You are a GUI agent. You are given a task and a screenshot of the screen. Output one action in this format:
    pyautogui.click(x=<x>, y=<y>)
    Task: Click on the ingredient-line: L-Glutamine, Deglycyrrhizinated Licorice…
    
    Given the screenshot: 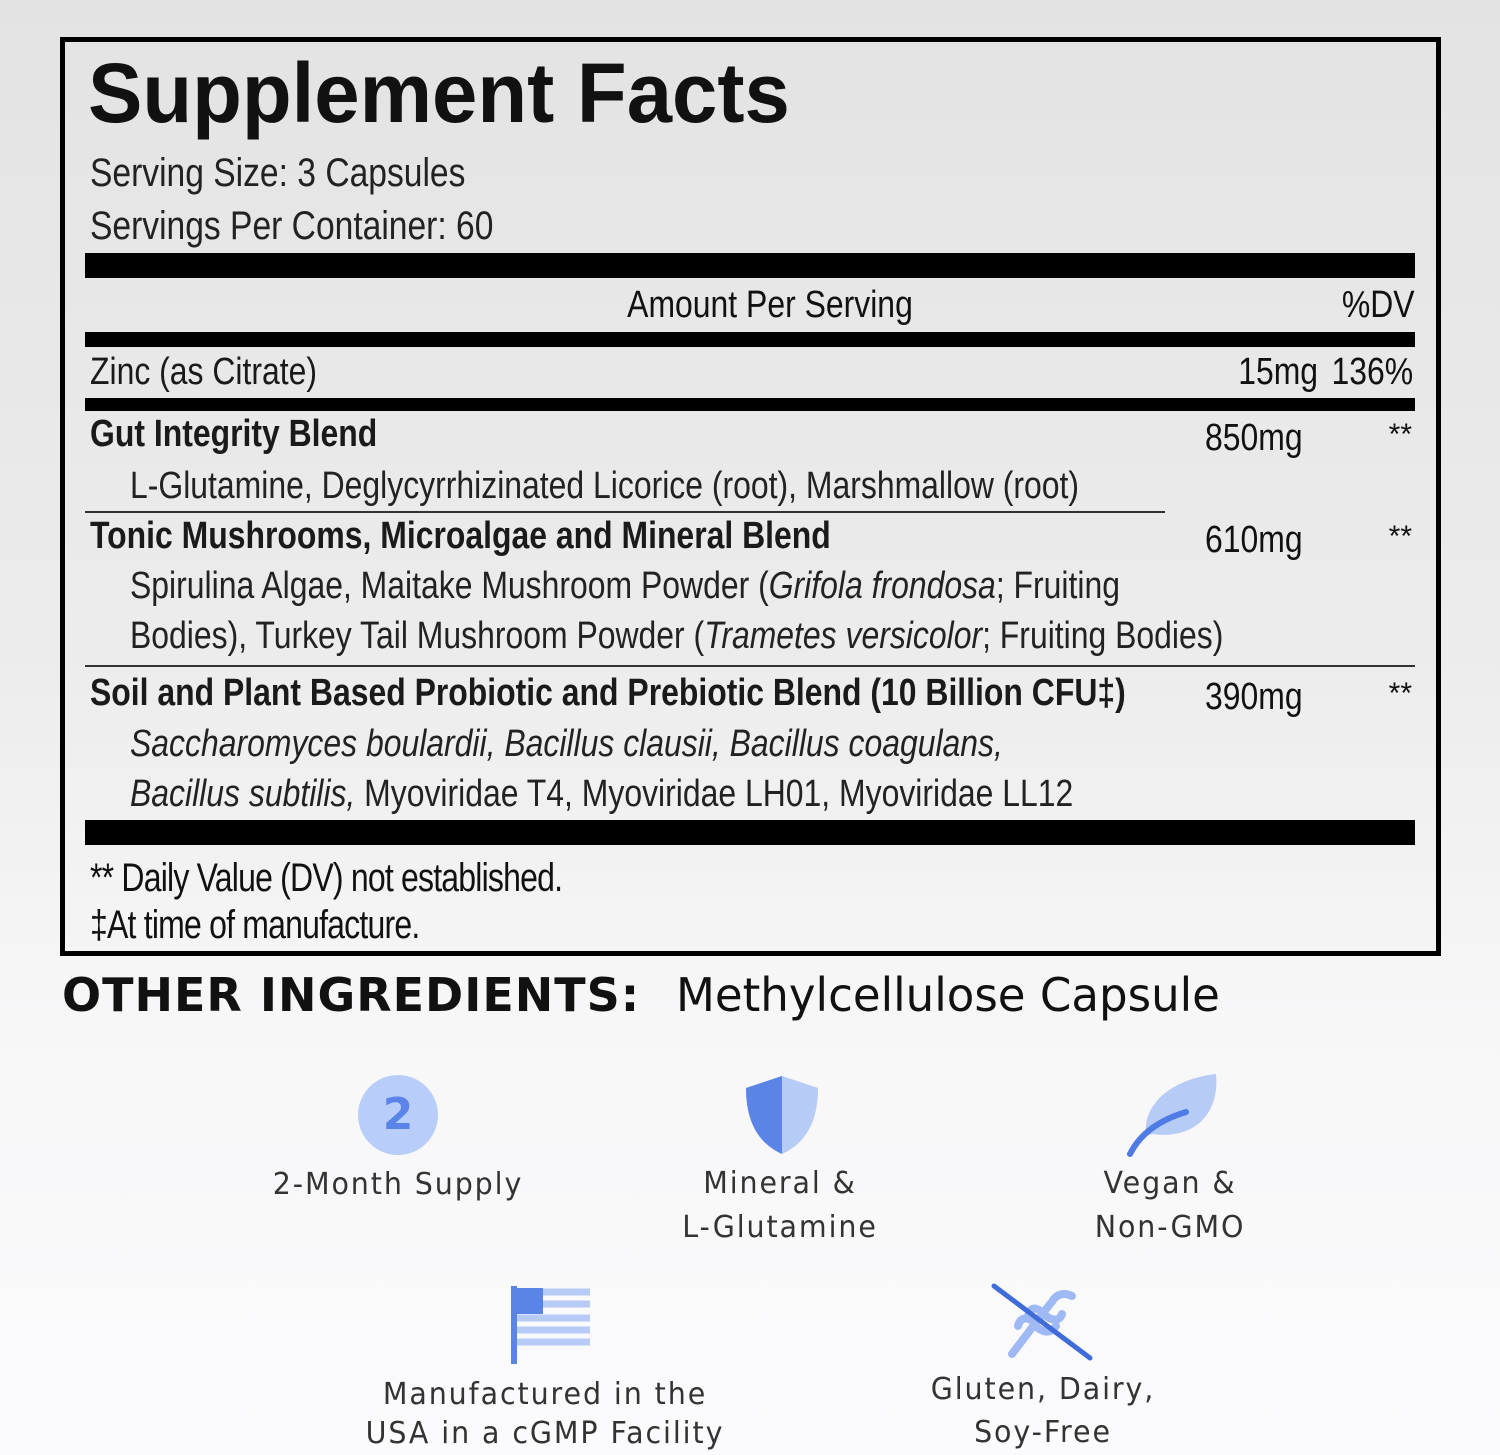 What is the action you would take?
    pyautogui.click(x=604, y=486)
    